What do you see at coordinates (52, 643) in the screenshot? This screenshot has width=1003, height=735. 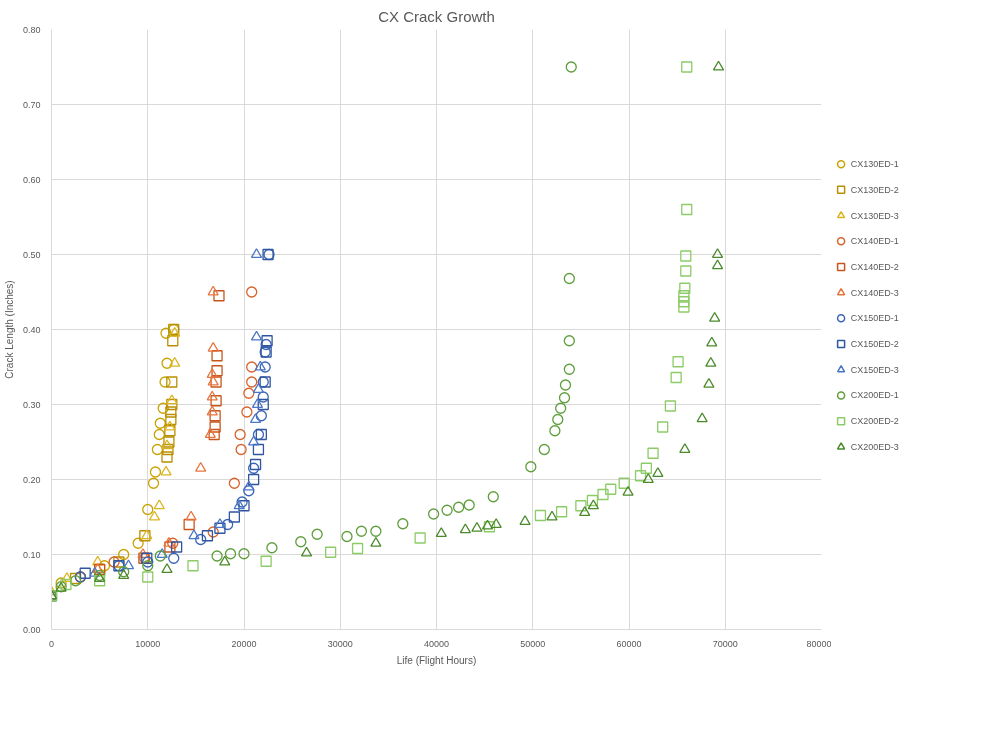 I see `x-tick-label: 0` at bounding box center [52, 643].